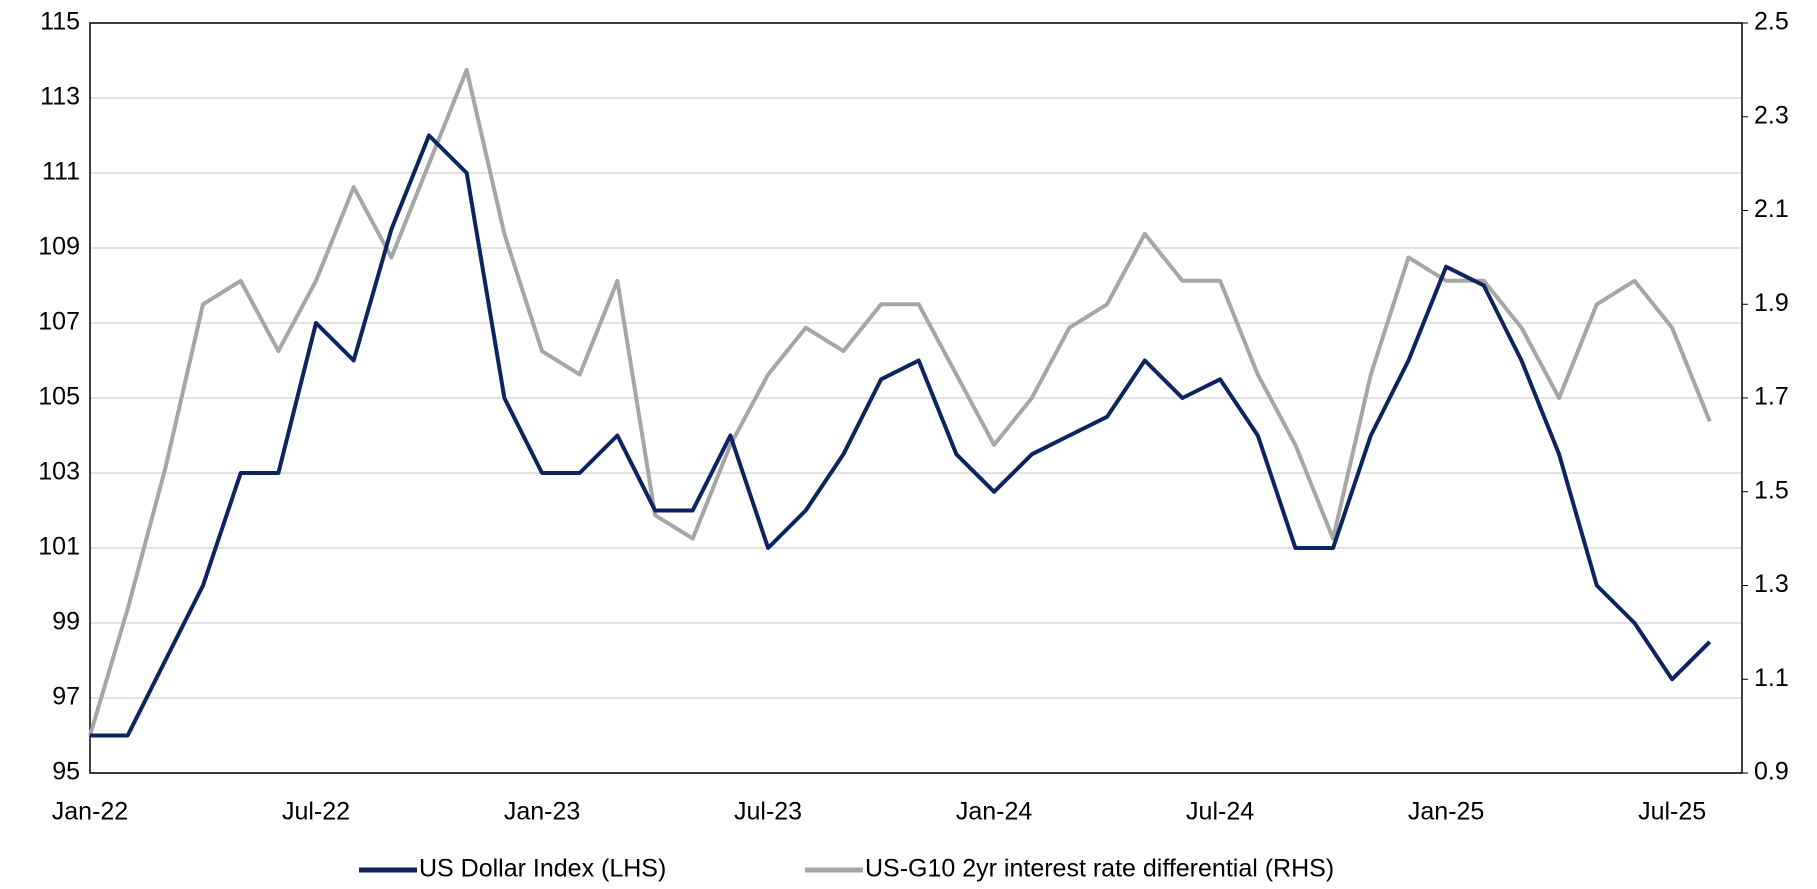 This screenshot has width=1817, height=889. What do you see at coordinates (1771, 303) in the screenshot?
I see `y2-tick-label: 1.9` at bounding box center [1771, 303].